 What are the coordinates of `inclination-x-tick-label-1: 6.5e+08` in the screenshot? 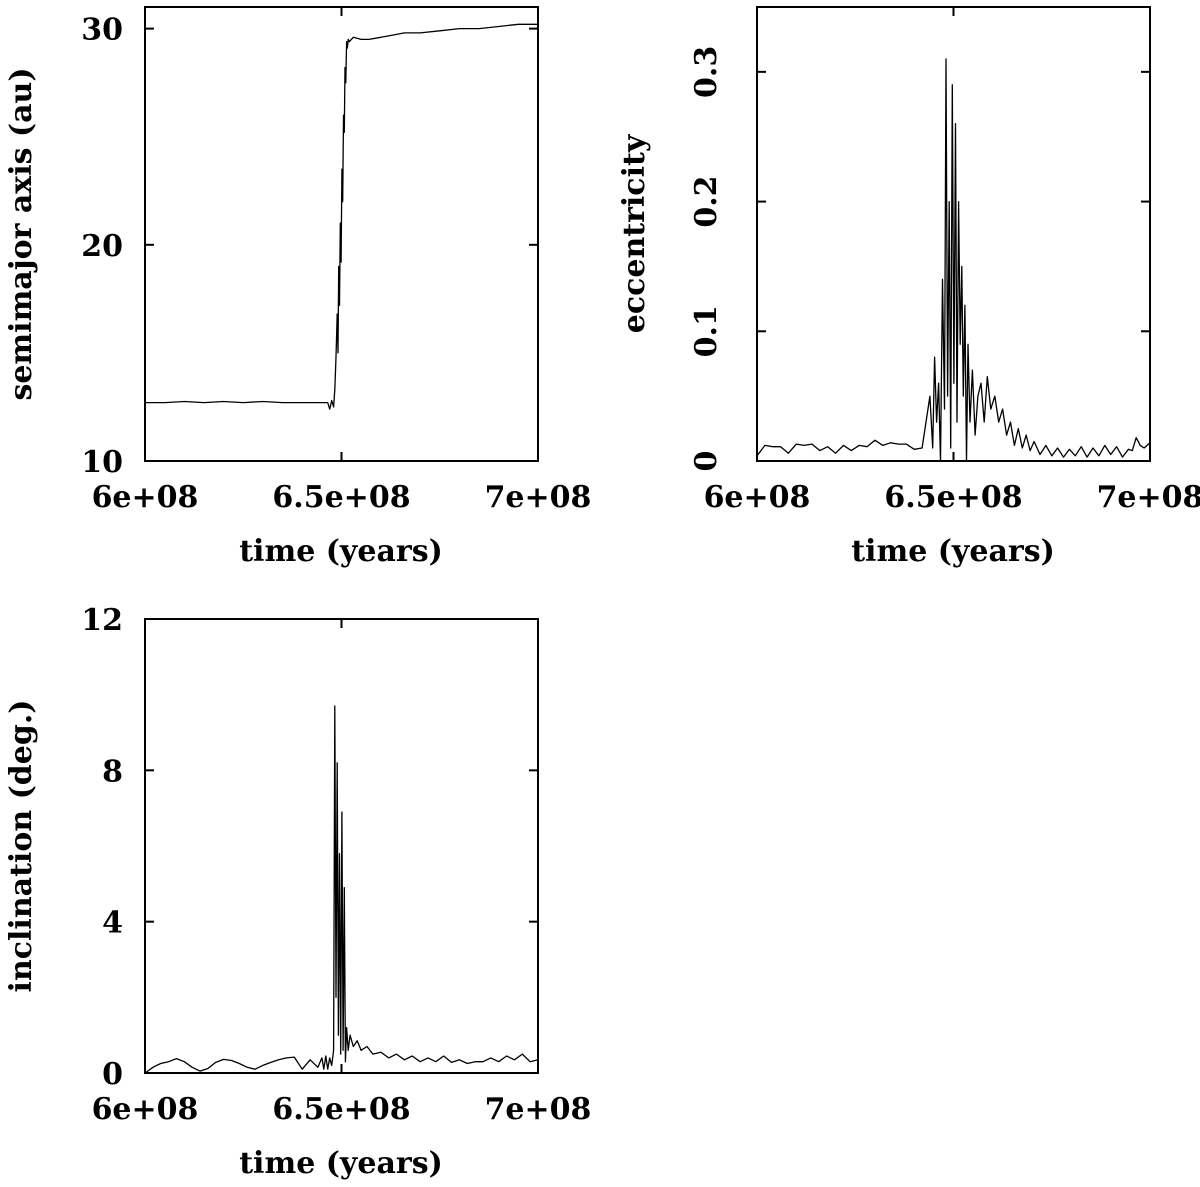 It's located at (341, 1109).